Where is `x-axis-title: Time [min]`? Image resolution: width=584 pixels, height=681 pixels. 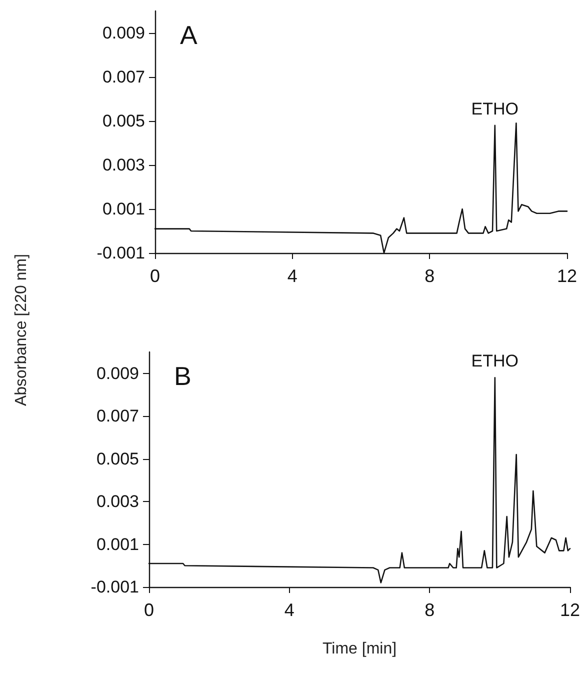 x-axis-title: Time [min] is located at coordinates (359, 649).